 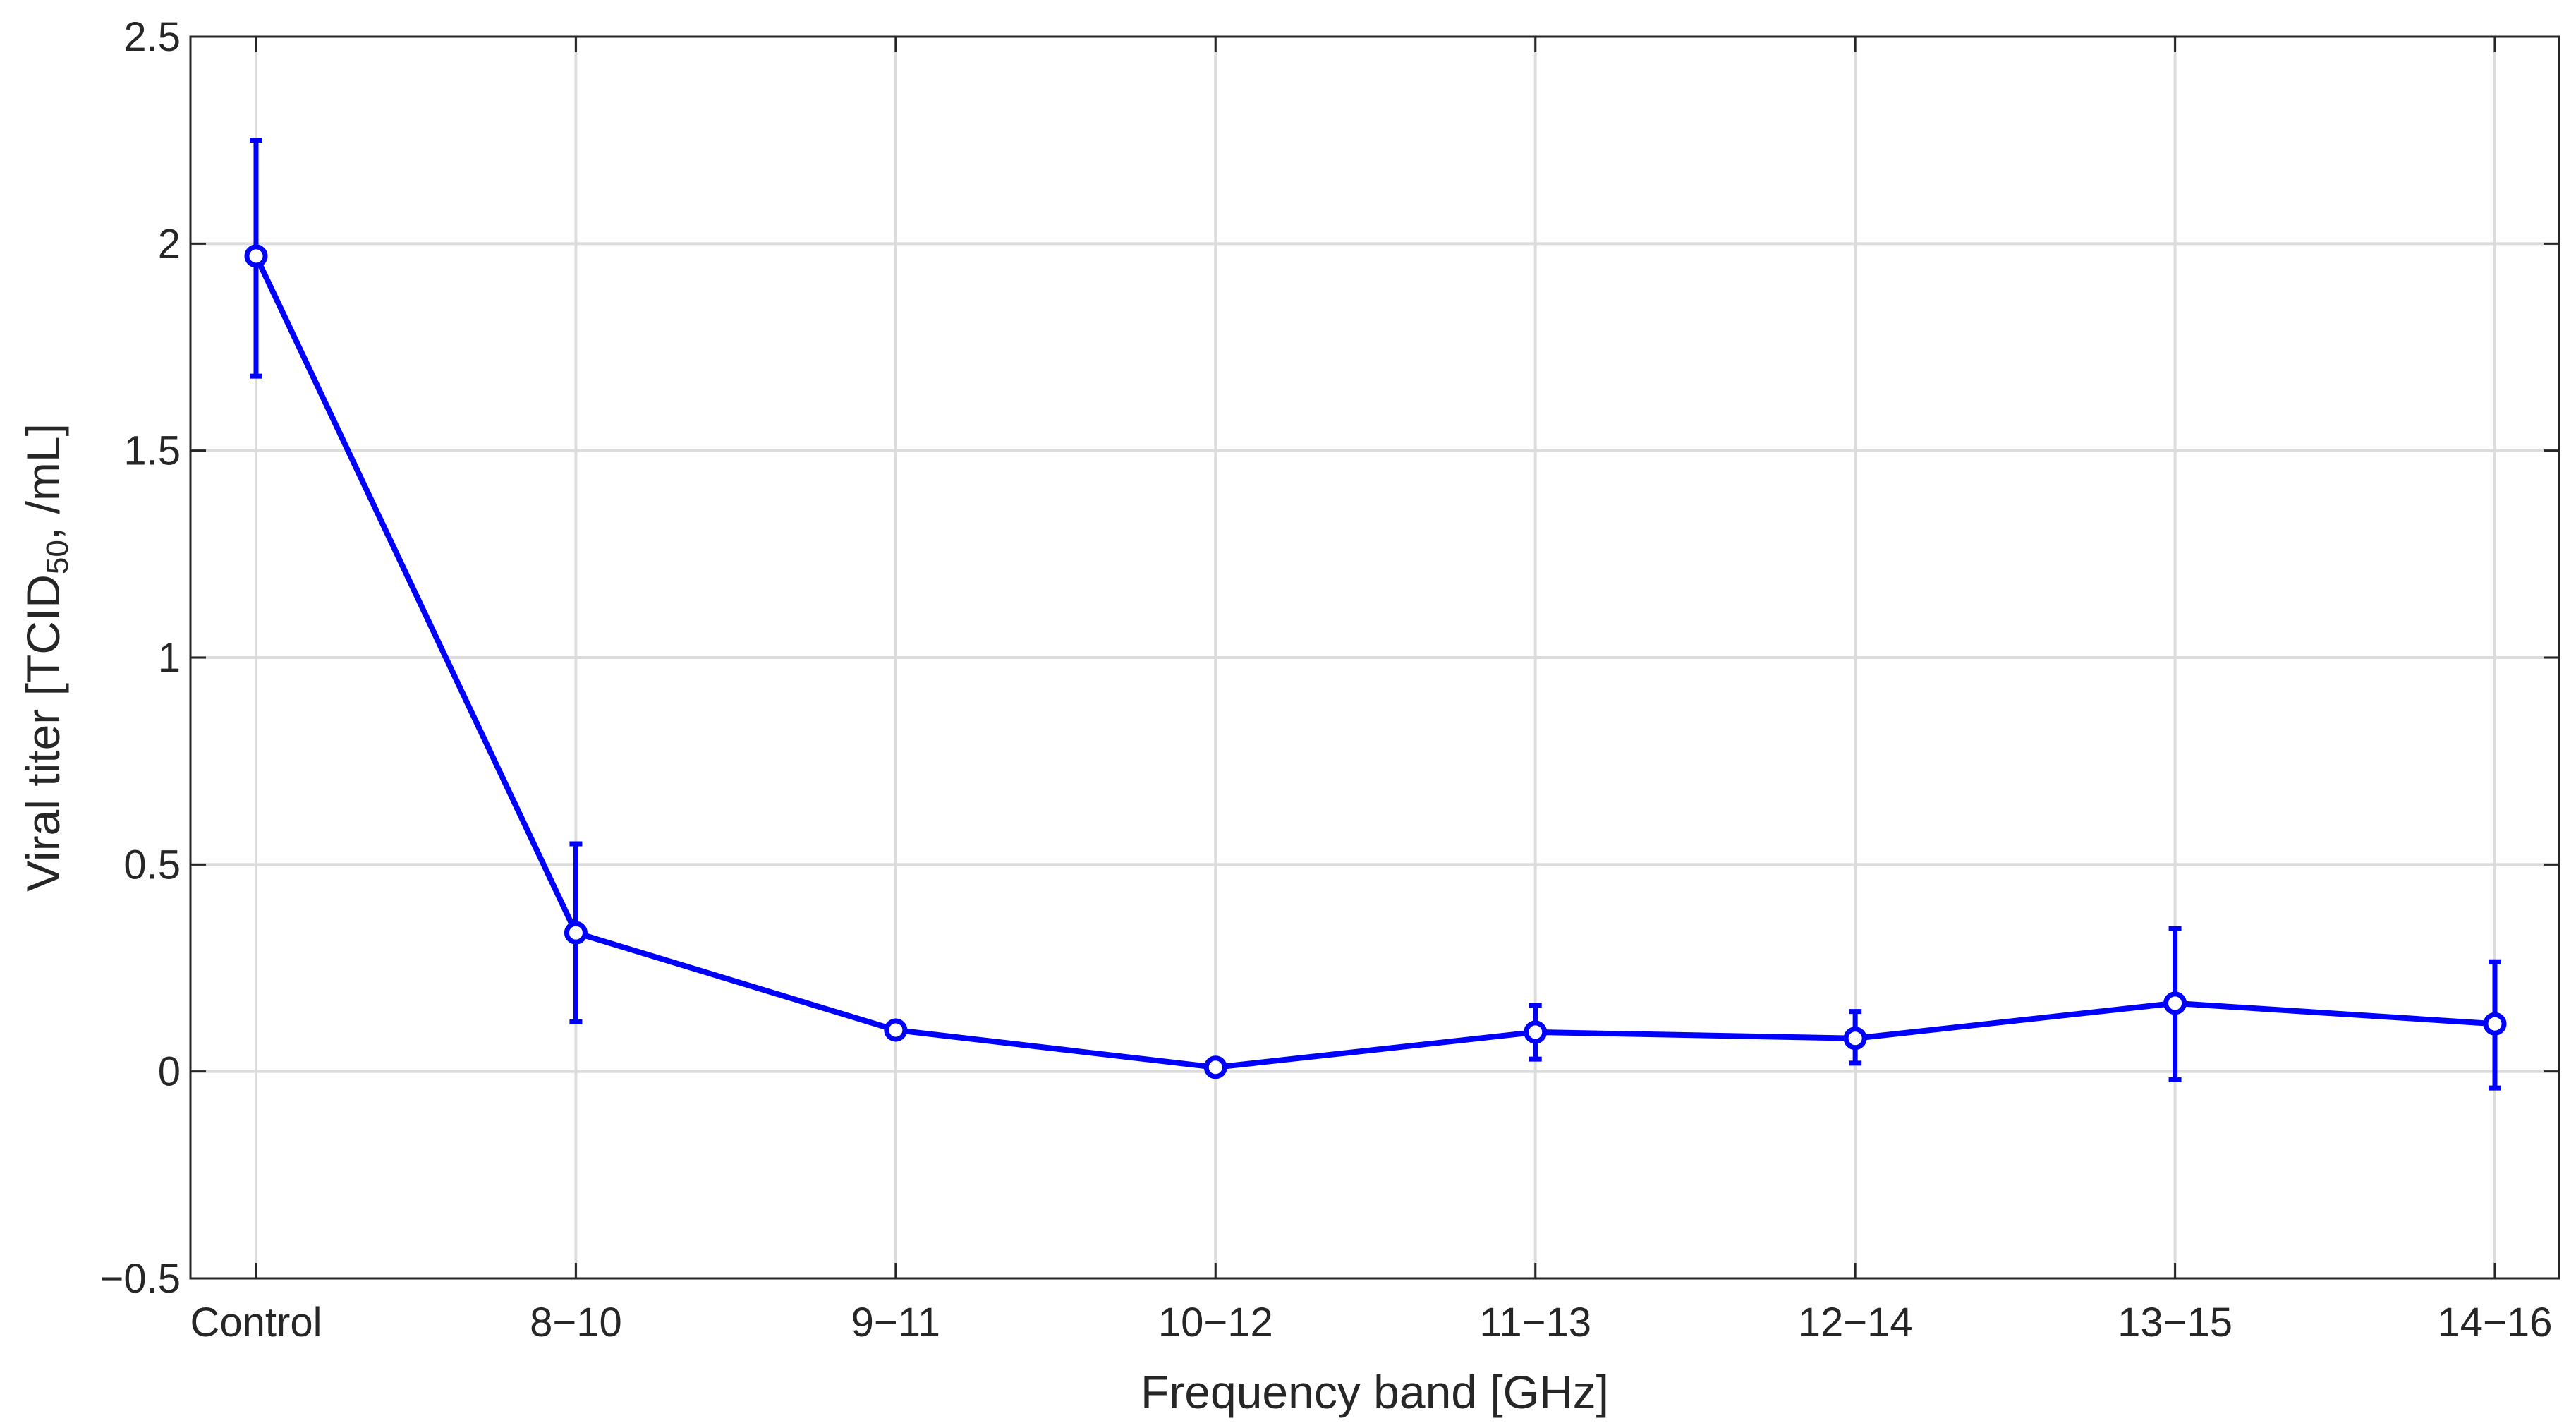 I want to click on x-tick-label: 10−12, so click(x=1215, y=1323).